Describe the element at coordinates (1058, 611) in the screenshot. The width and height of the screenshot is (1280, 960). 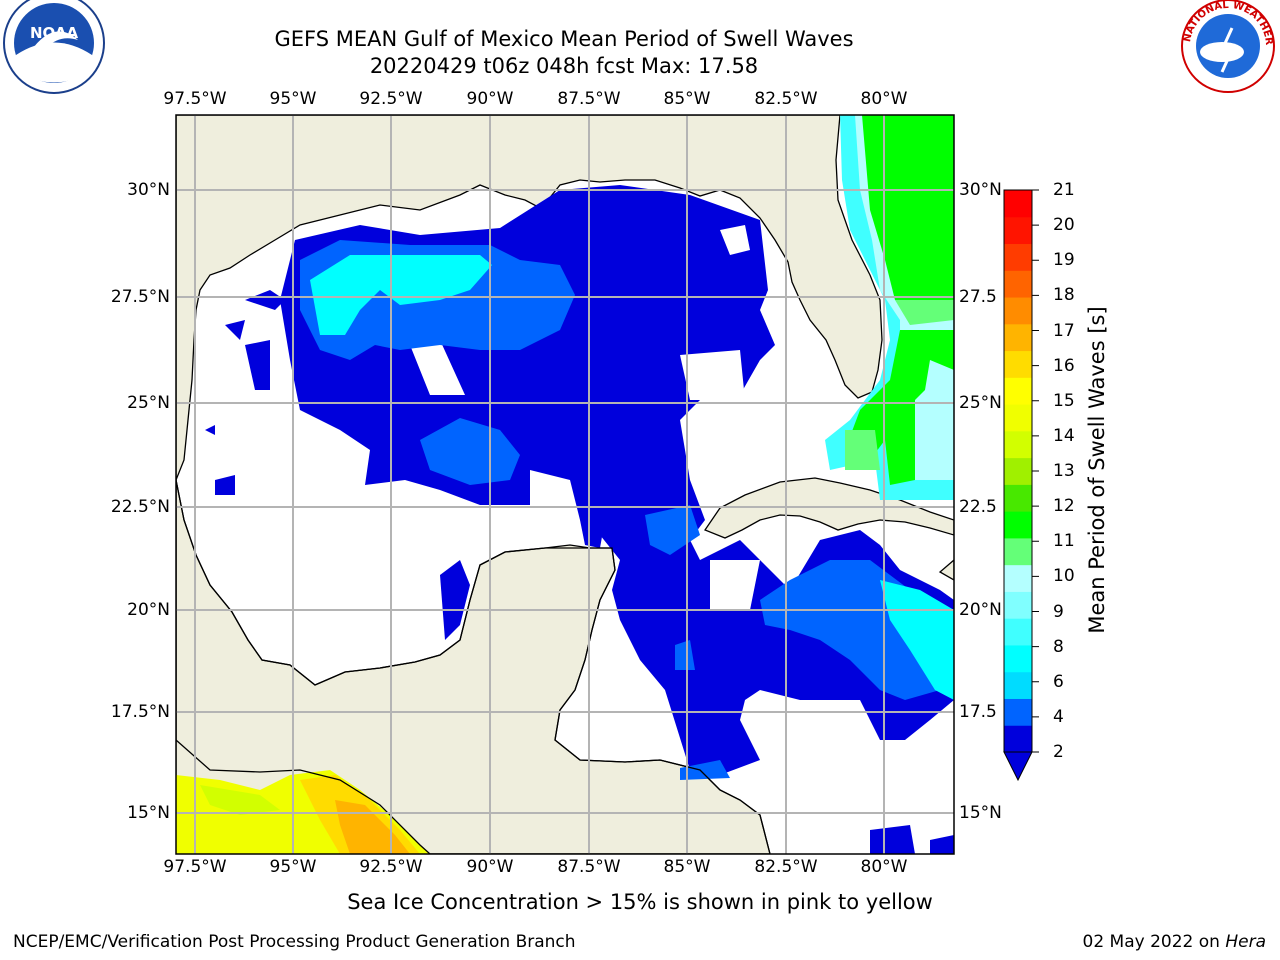
I see `colorbar-tick-label: 9` at that location.